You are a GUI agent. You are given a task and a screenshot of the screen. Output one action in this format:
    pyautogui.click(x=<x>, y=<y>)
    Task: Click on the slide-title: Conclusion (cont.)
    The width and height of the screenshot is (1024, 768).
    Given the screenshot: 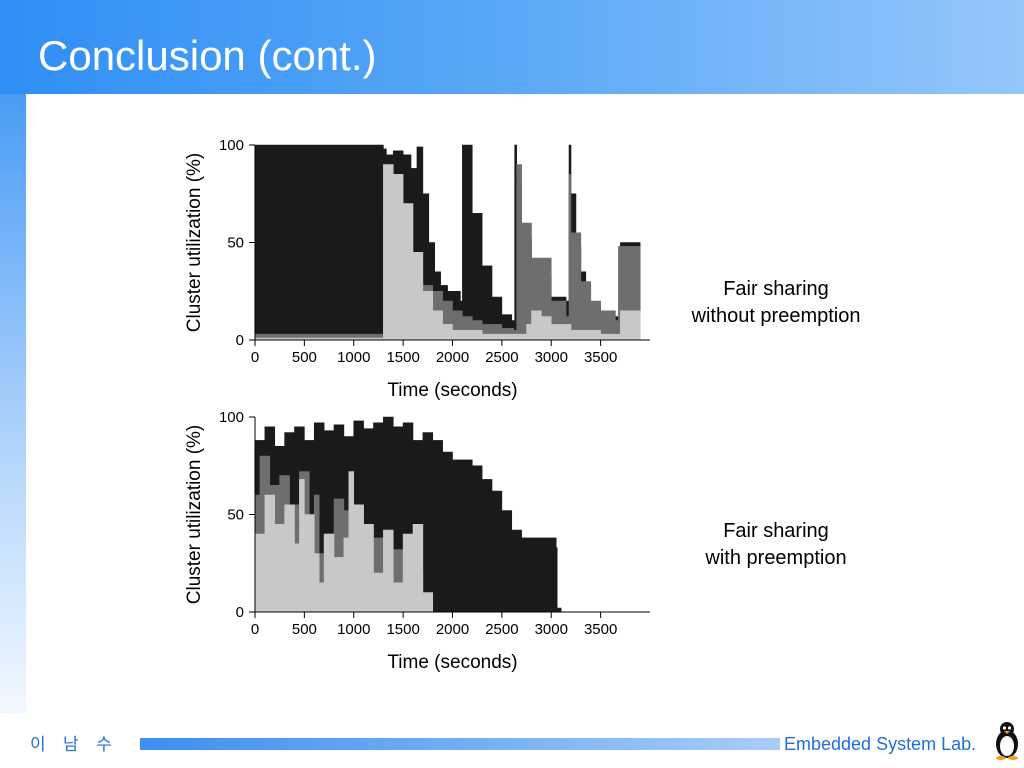 What is the action you would take?
    pyautogui.click(x=207, y=55)
    